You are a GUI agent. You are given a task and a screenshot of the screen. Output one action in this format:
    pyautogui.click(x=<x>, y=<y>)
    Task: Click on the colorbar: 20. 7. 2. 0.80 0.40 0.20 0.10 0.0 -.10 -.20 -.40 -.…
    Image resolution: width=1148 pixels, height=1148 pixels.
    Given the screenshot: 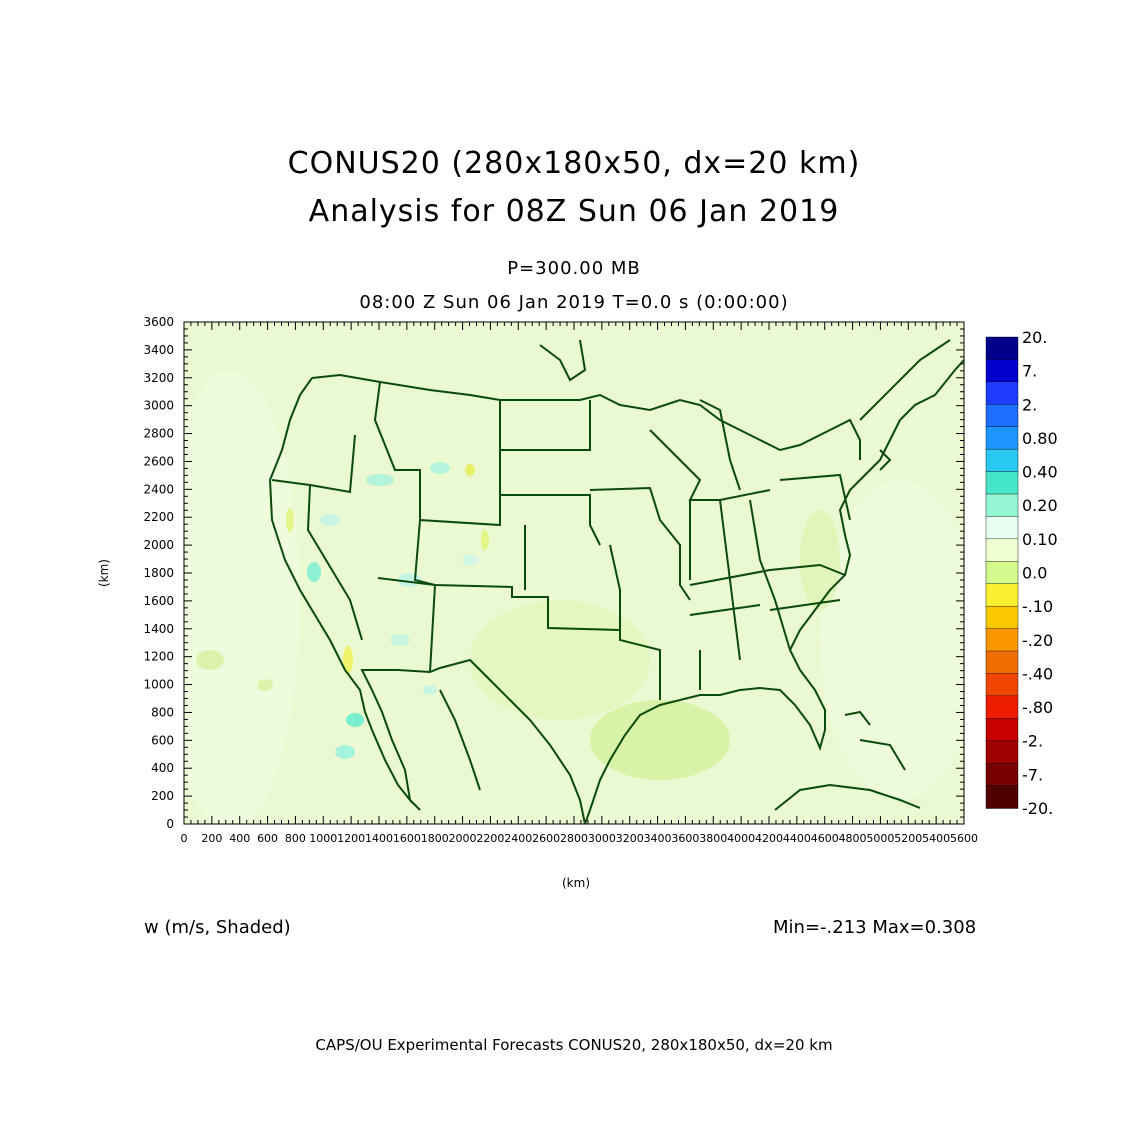 What is the action you would take?
    pyautogui.click(x=1021, y=573)
    